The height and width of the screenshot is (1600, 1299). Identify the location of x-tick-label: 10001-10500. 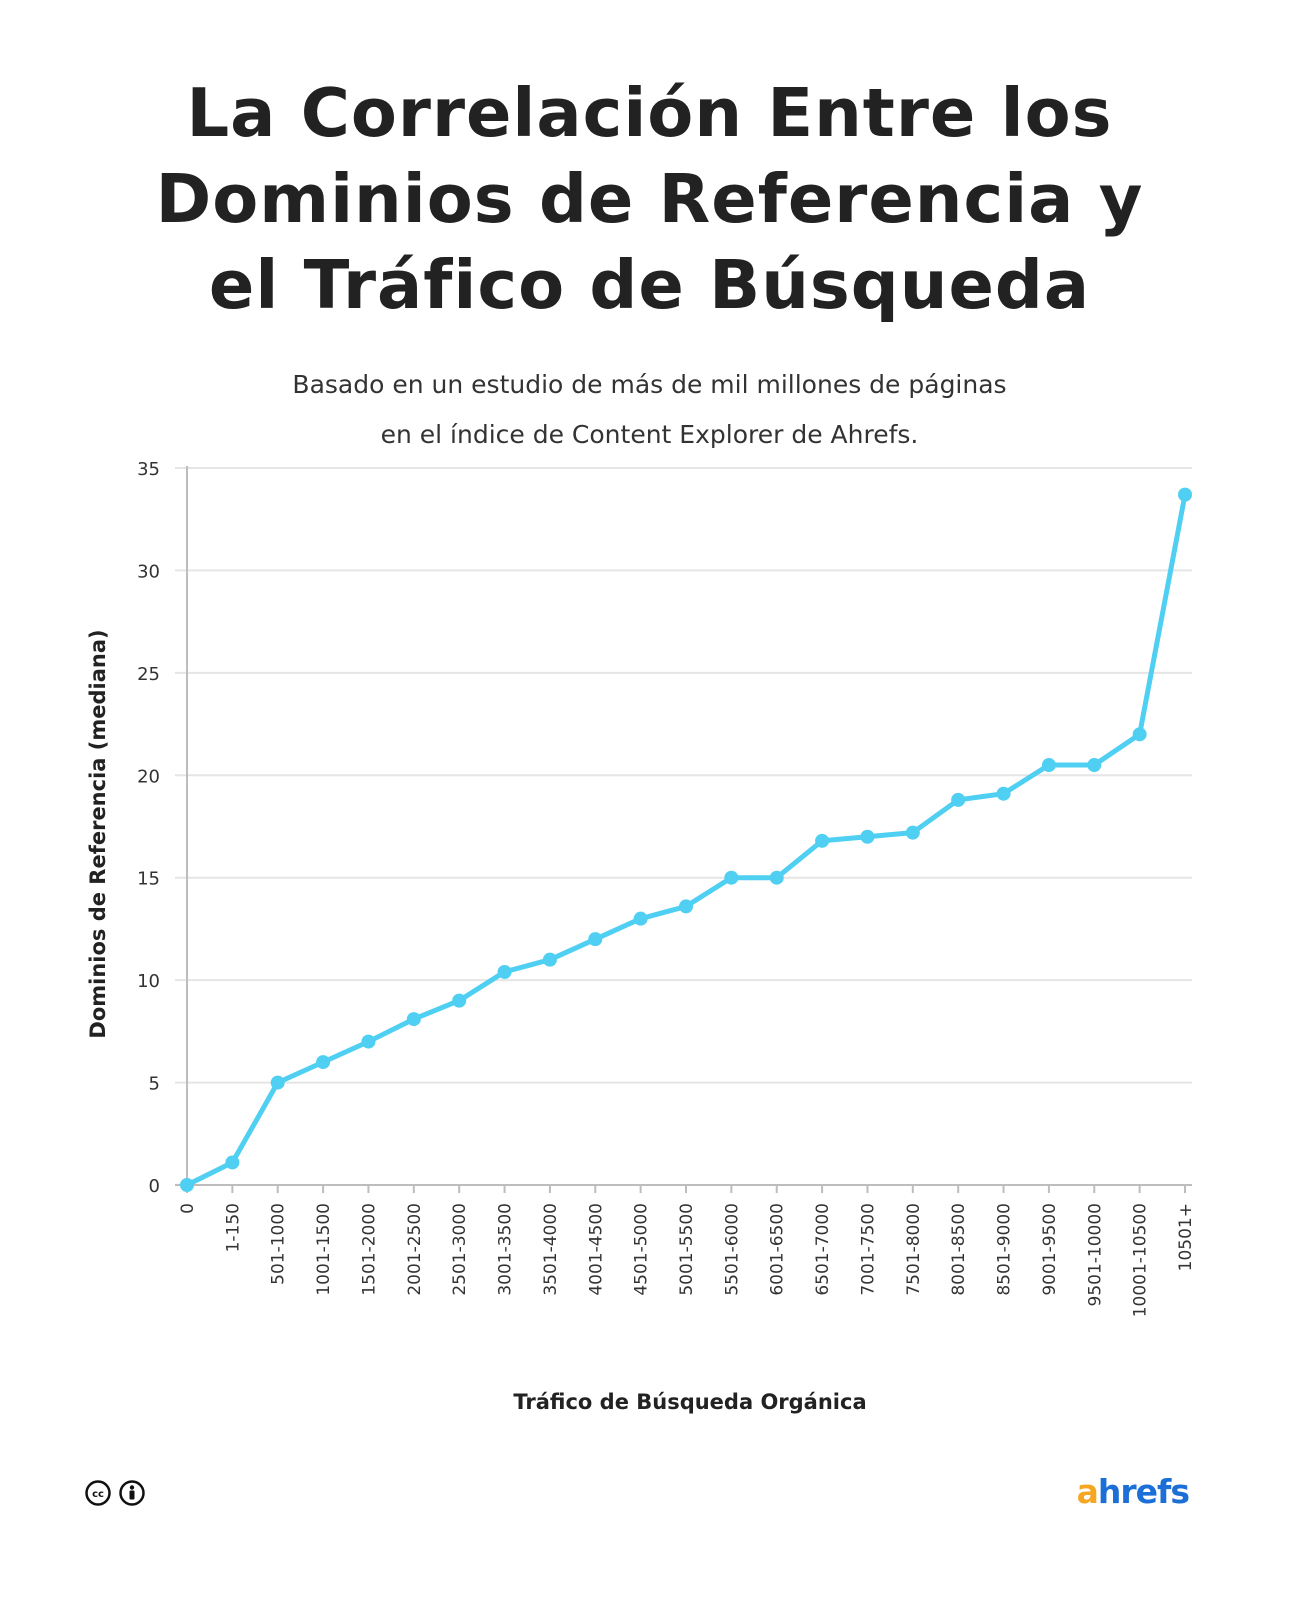
(1141, 1260).